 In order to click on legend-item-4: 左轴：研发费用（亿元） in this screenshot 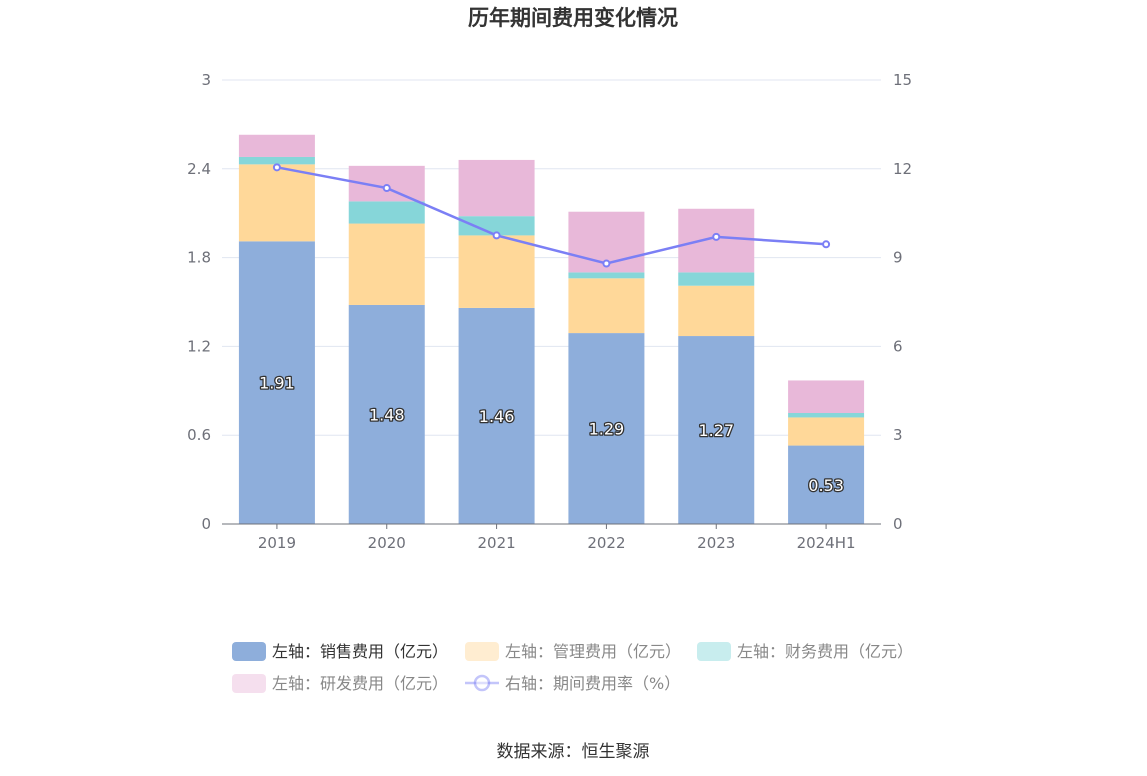, I will do `click(340, 683)`.